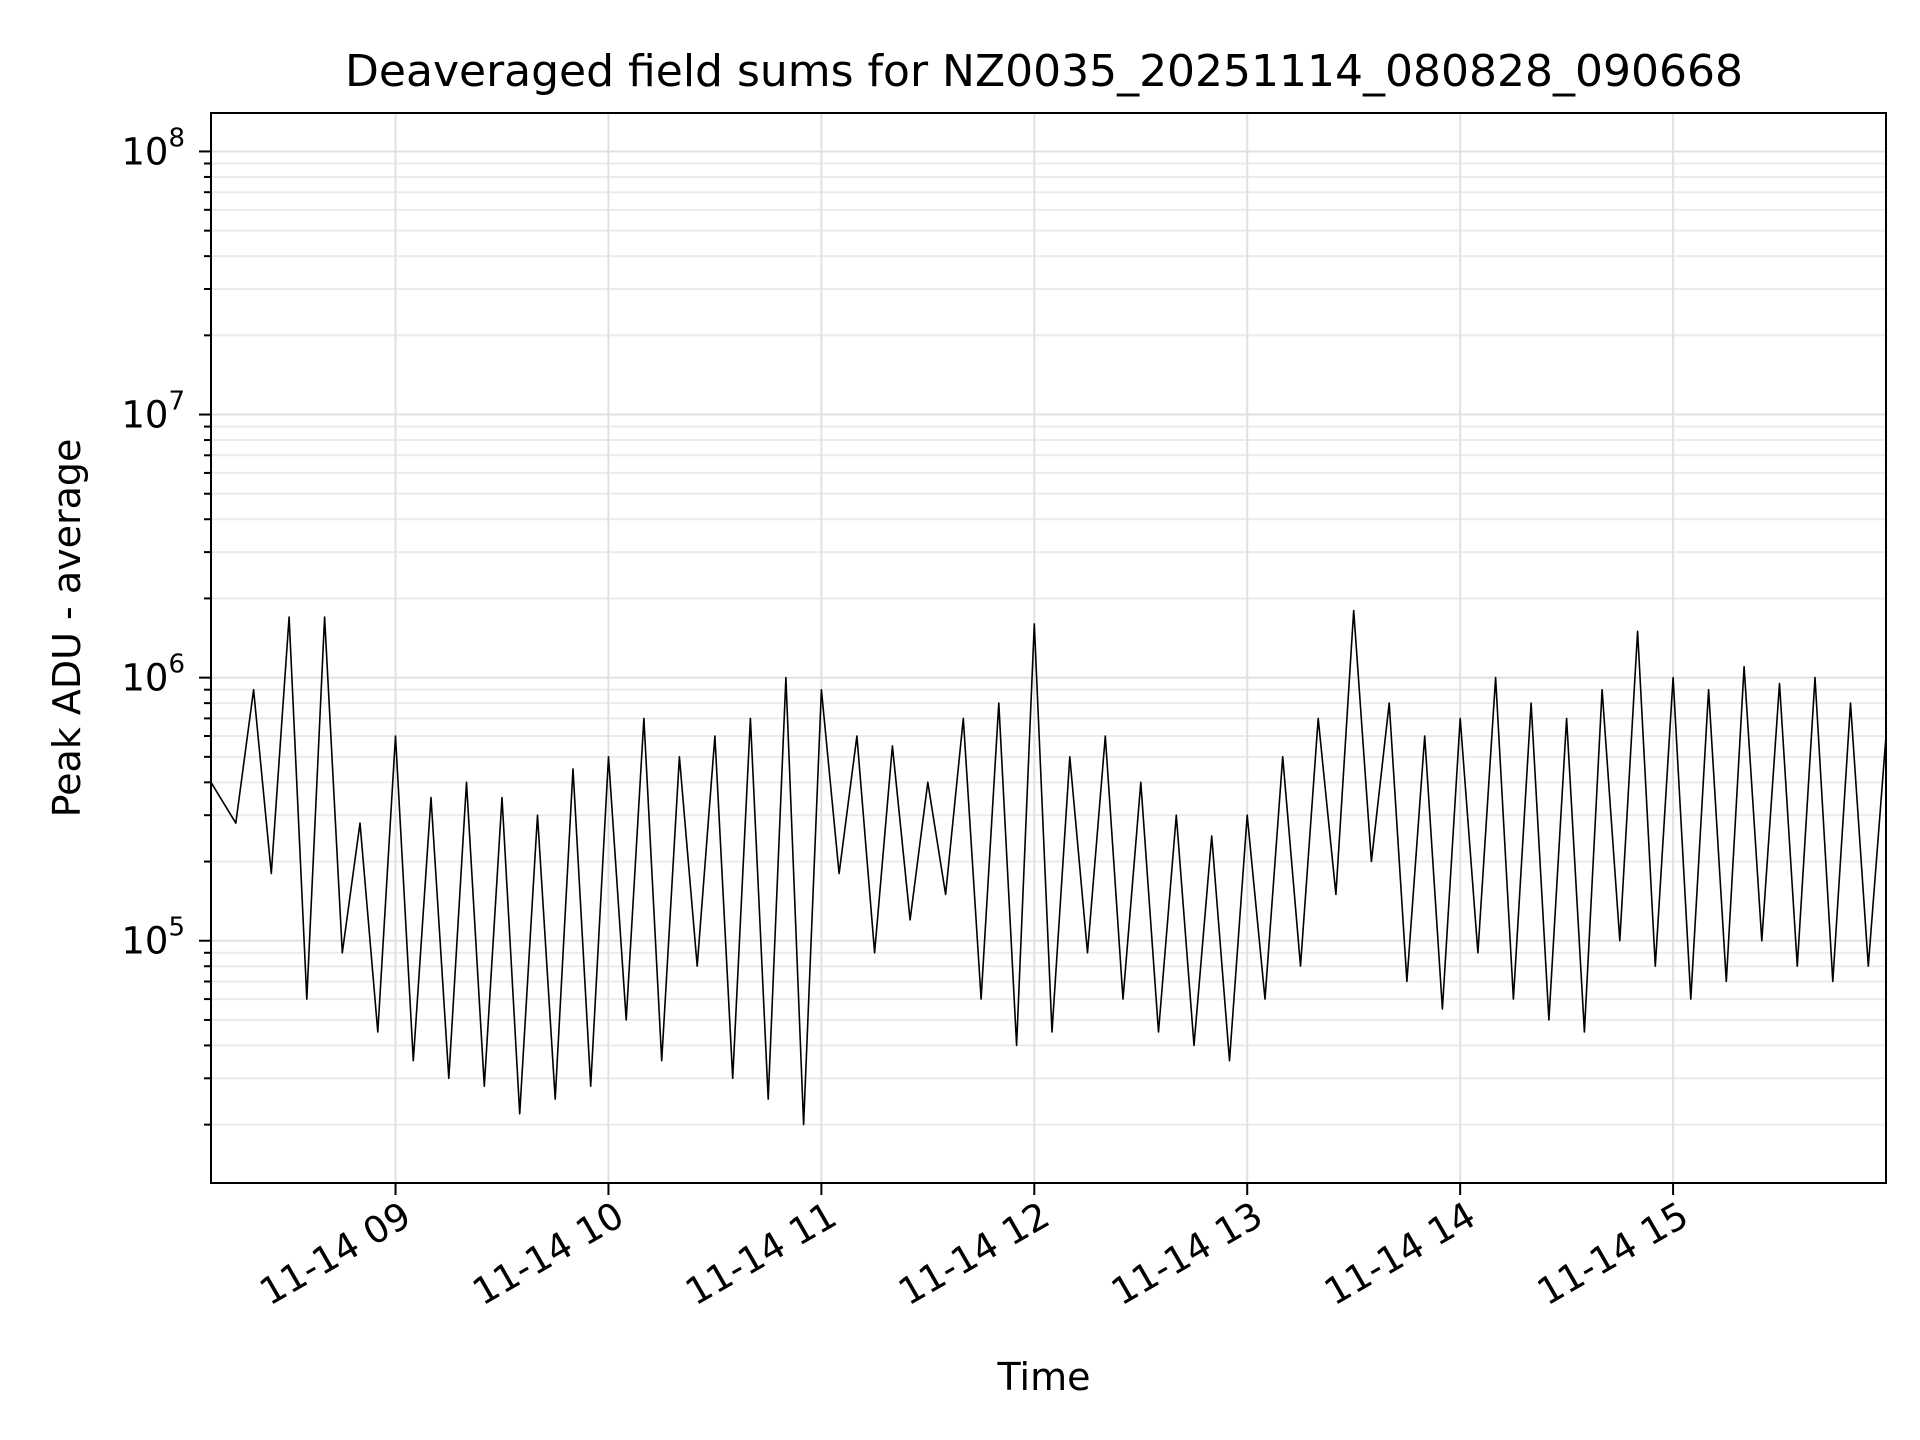  What do you see at coordinates (1044, 1377) in the screenshot?
I see `x-axis-label: Time` at bounding box center [1044, 1377].